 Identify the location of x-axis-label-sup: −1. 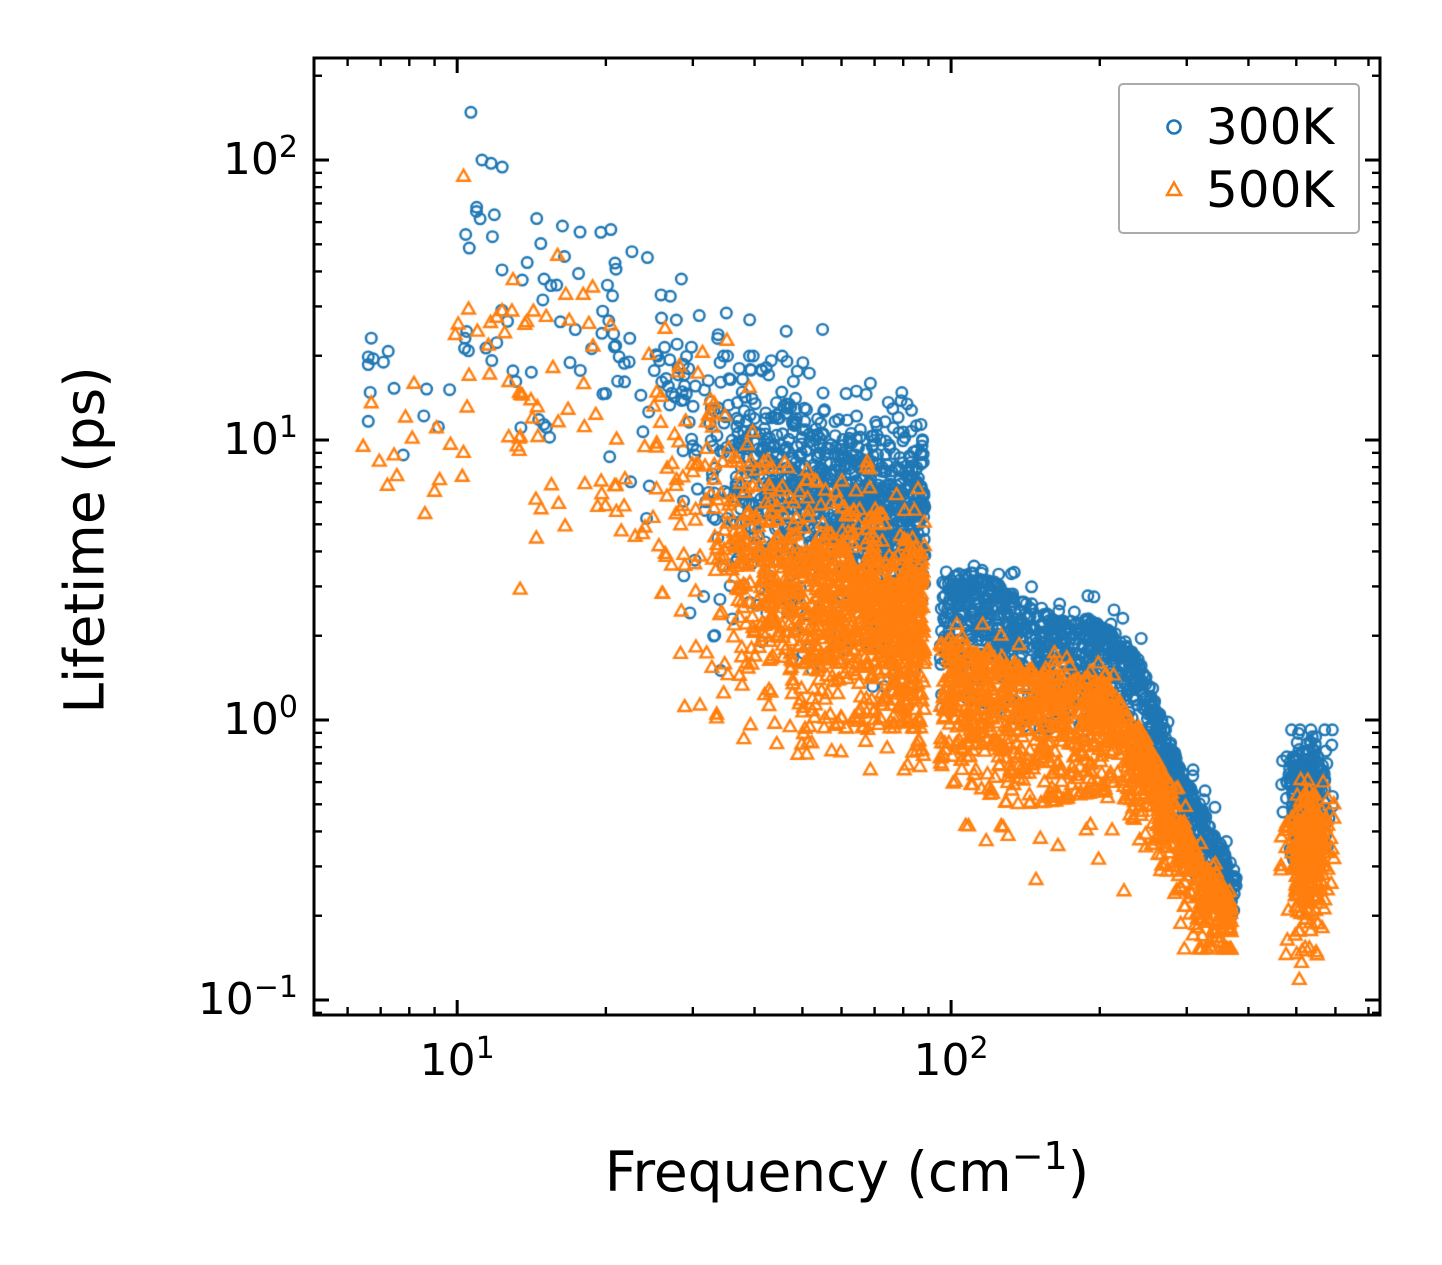
(1039, 1155).